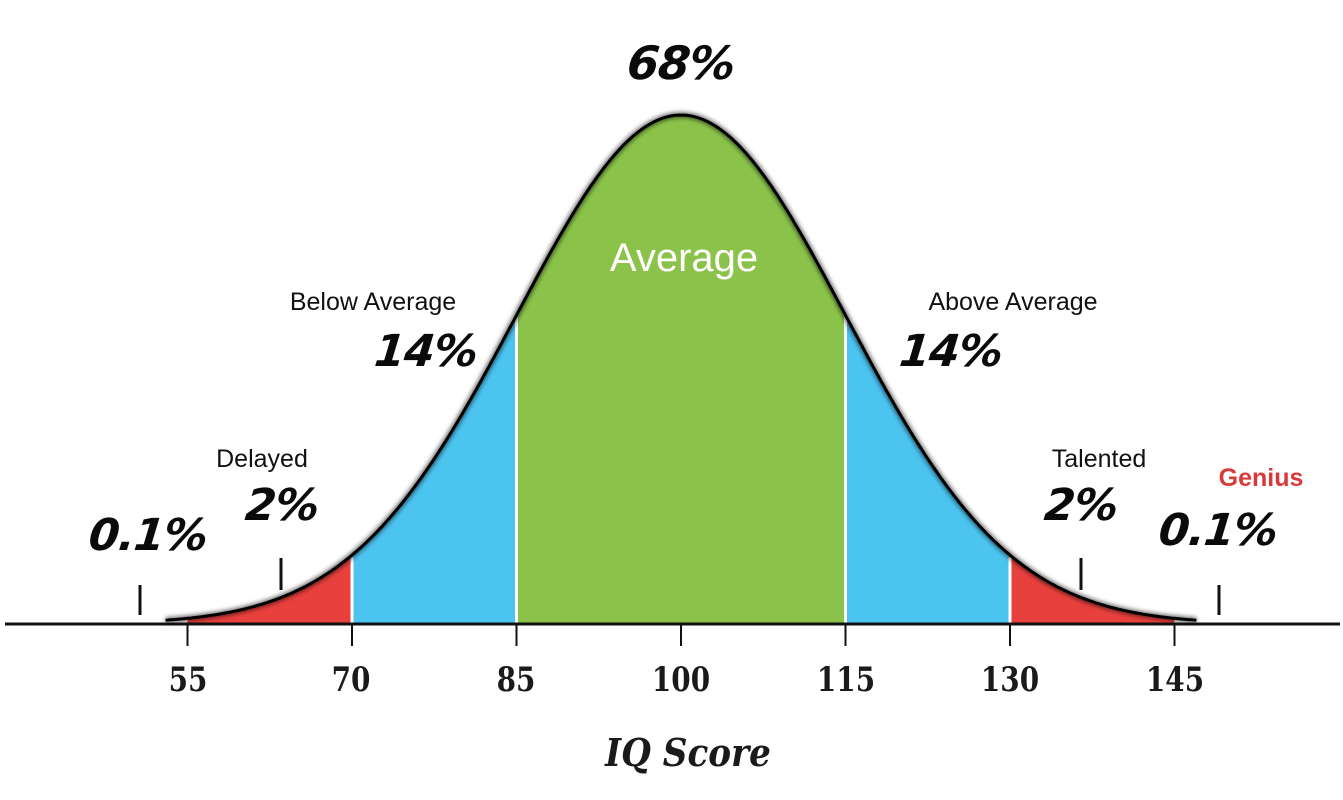  I want to click on x-tick-label-70: 70, so click(351, 680).